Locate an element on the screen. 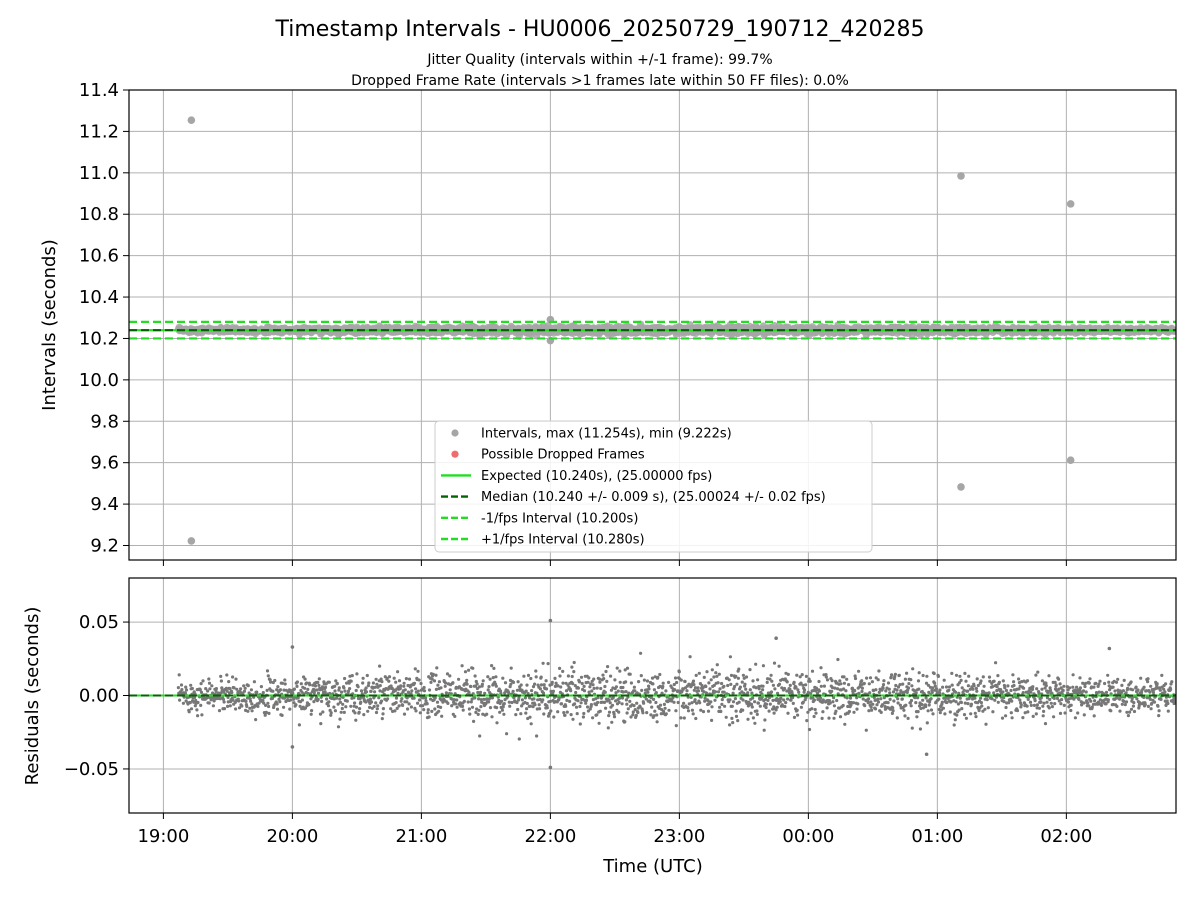  y-tick-label: 9.8 is located at coordinates (104, 421).